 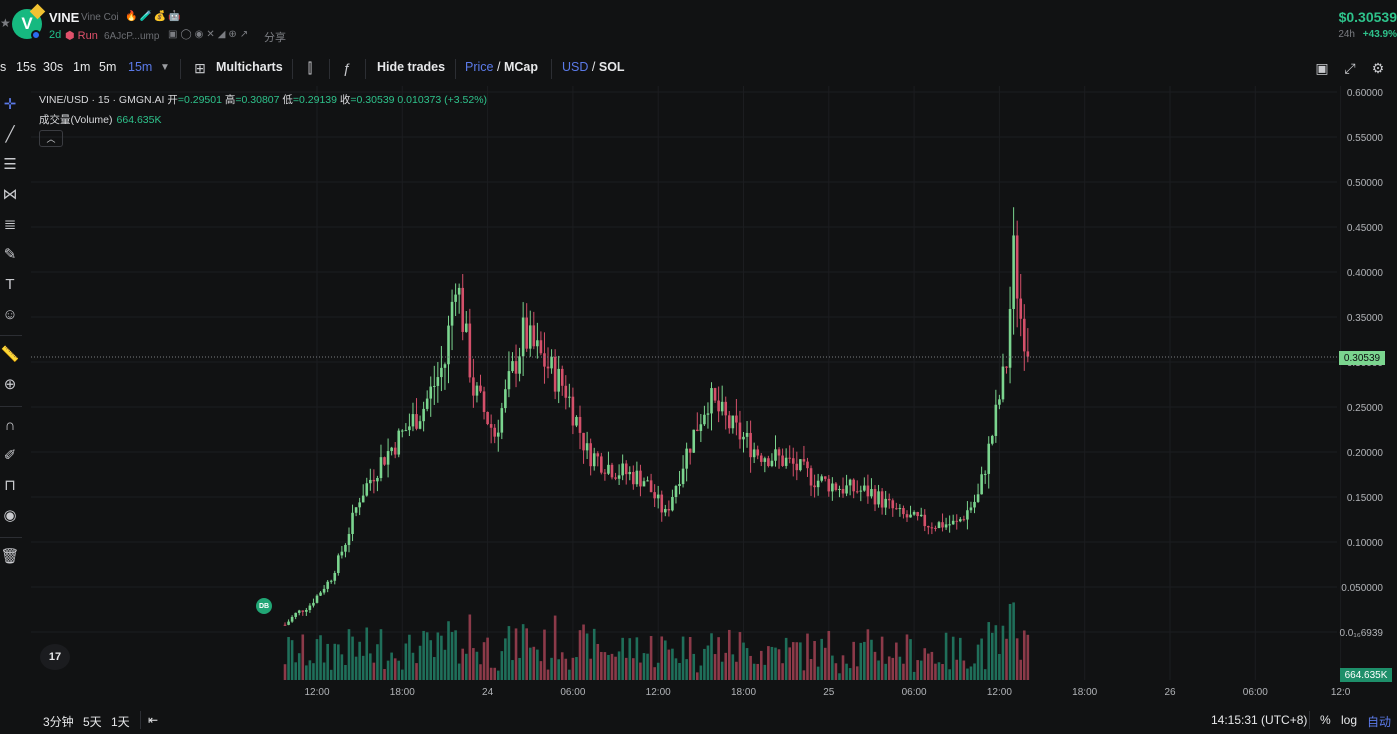 What do you see at coordinates (10, 194) in the screenshot?
I see `pattern-icon: ⋈` at bounding box center [10, 194].